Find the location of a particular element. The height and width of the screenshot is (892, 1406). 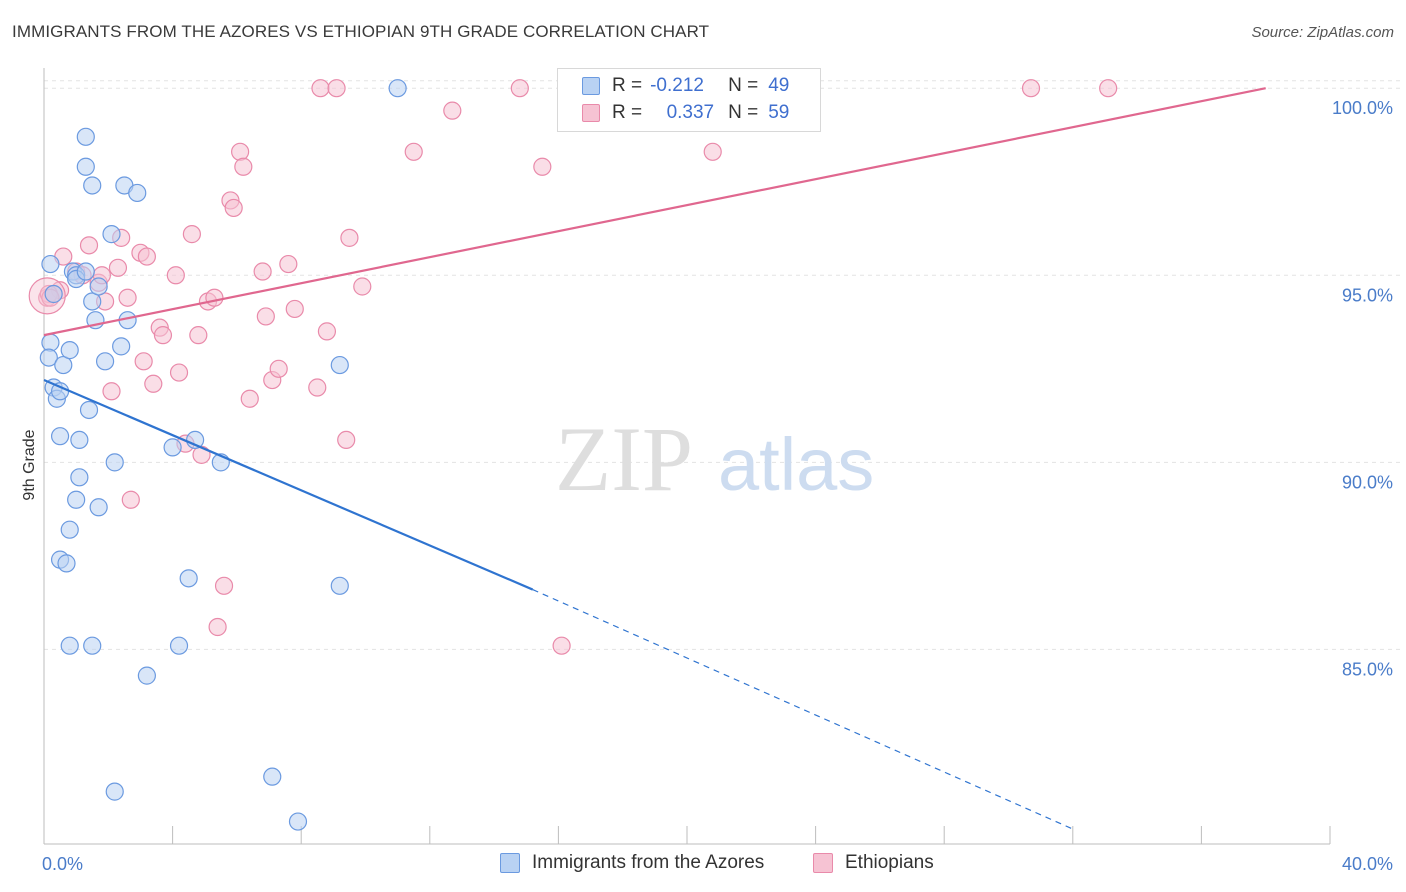

legend-row-ethiopians: R = 0.337 N = 59 is located at coordinates (685, 113).